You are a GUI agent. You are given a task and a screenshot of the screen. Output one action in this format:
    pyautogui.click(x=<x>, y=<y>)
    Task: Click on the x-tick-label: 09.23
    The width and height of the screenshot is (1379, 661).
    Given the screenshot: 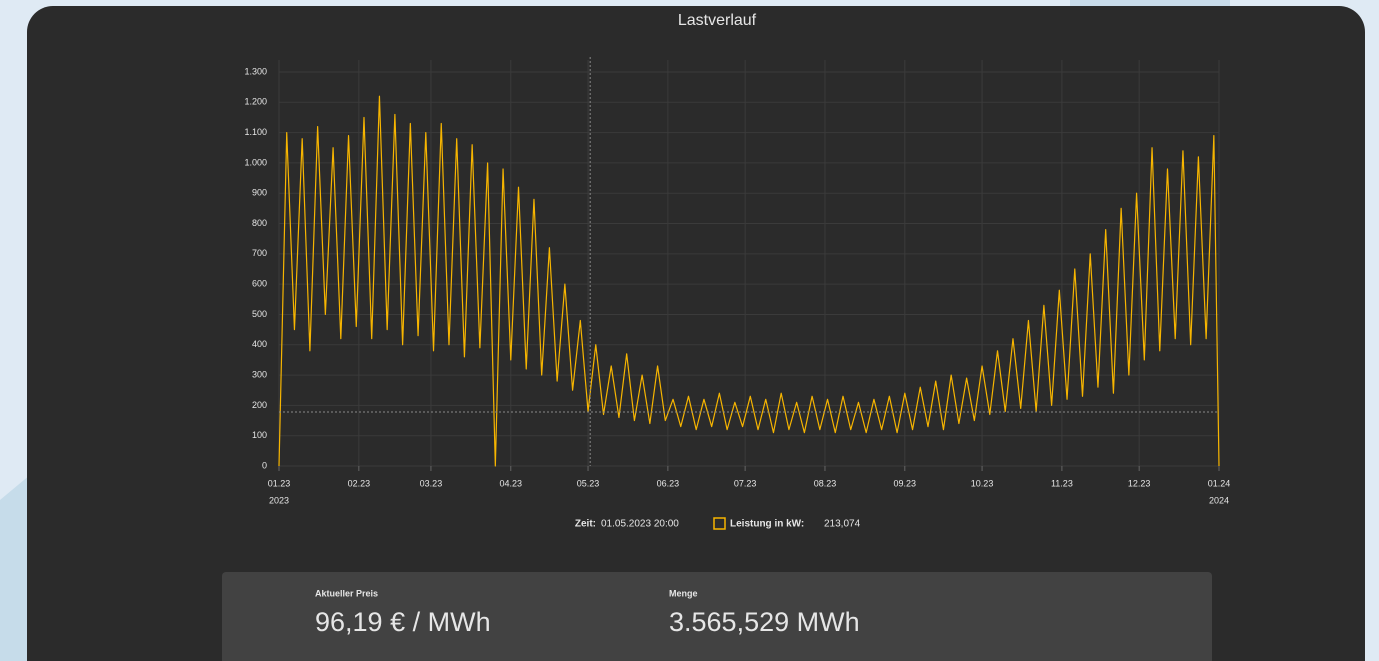 What is the action you would take?
    pyautogui.click(x=905, y=483)
    